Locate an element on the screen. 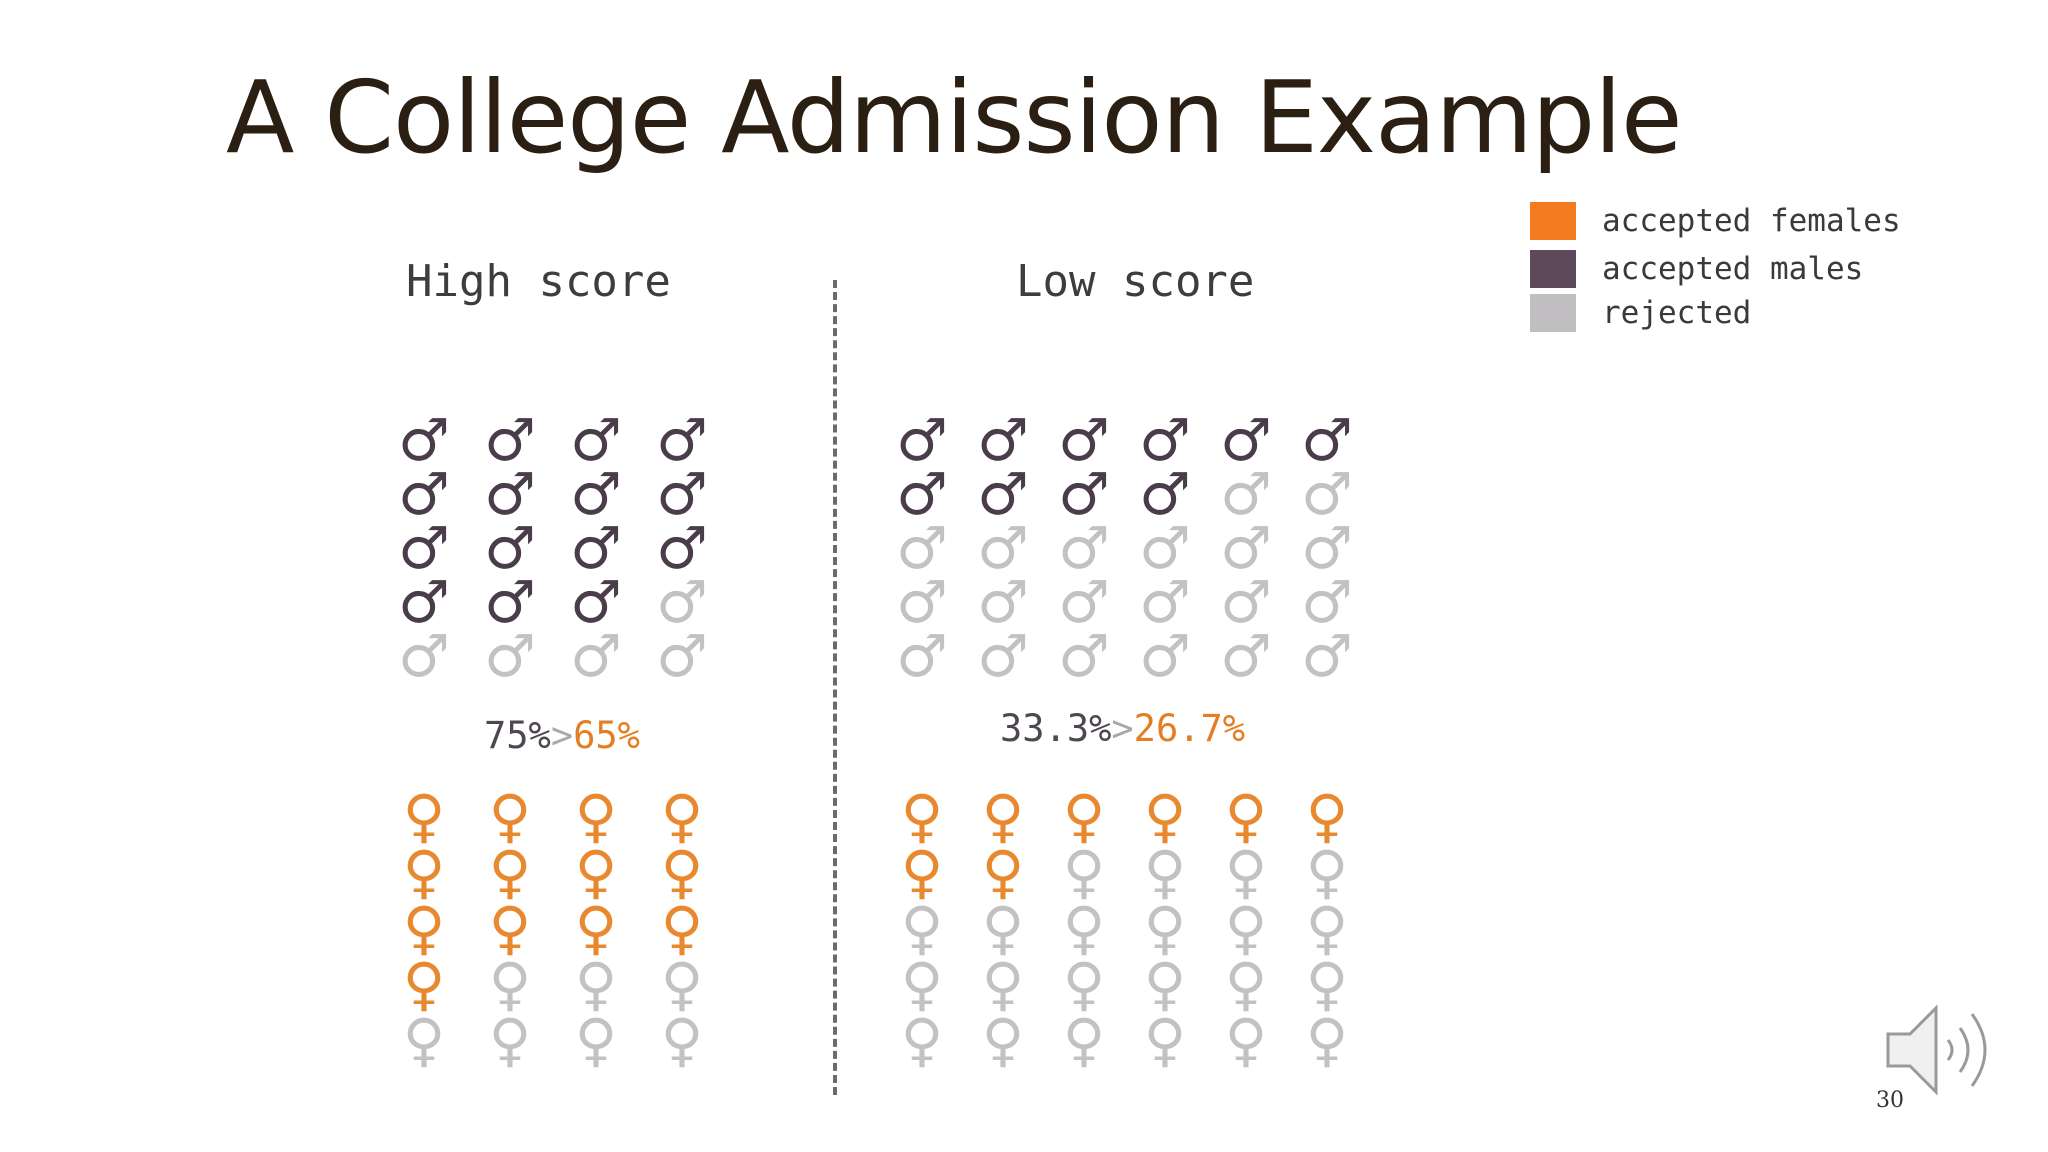 This screenshot has height=1152, width=2048. dashed-divider is located at coordinates (835, 687).